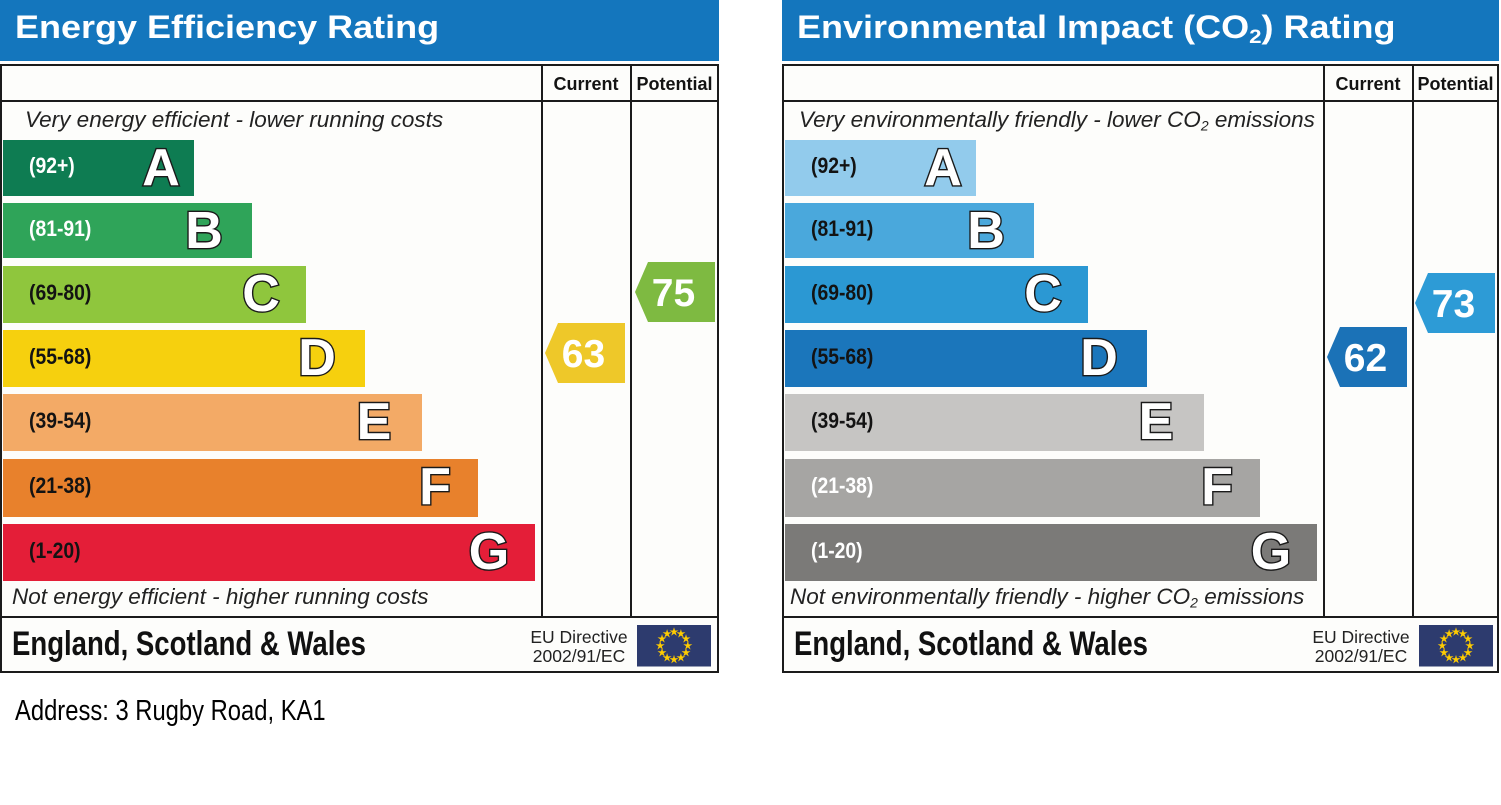 This screenshot has height=805, width=1501. Describe the element at coordinates (673, 293) in the screenshot. I see `svg-text: 75` at that location.